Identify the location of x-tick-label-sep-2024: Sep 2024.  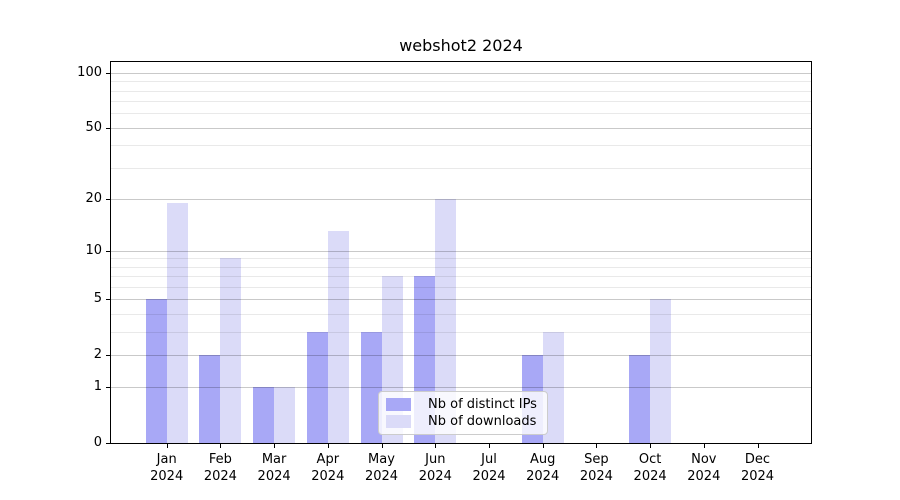
(596, 468).